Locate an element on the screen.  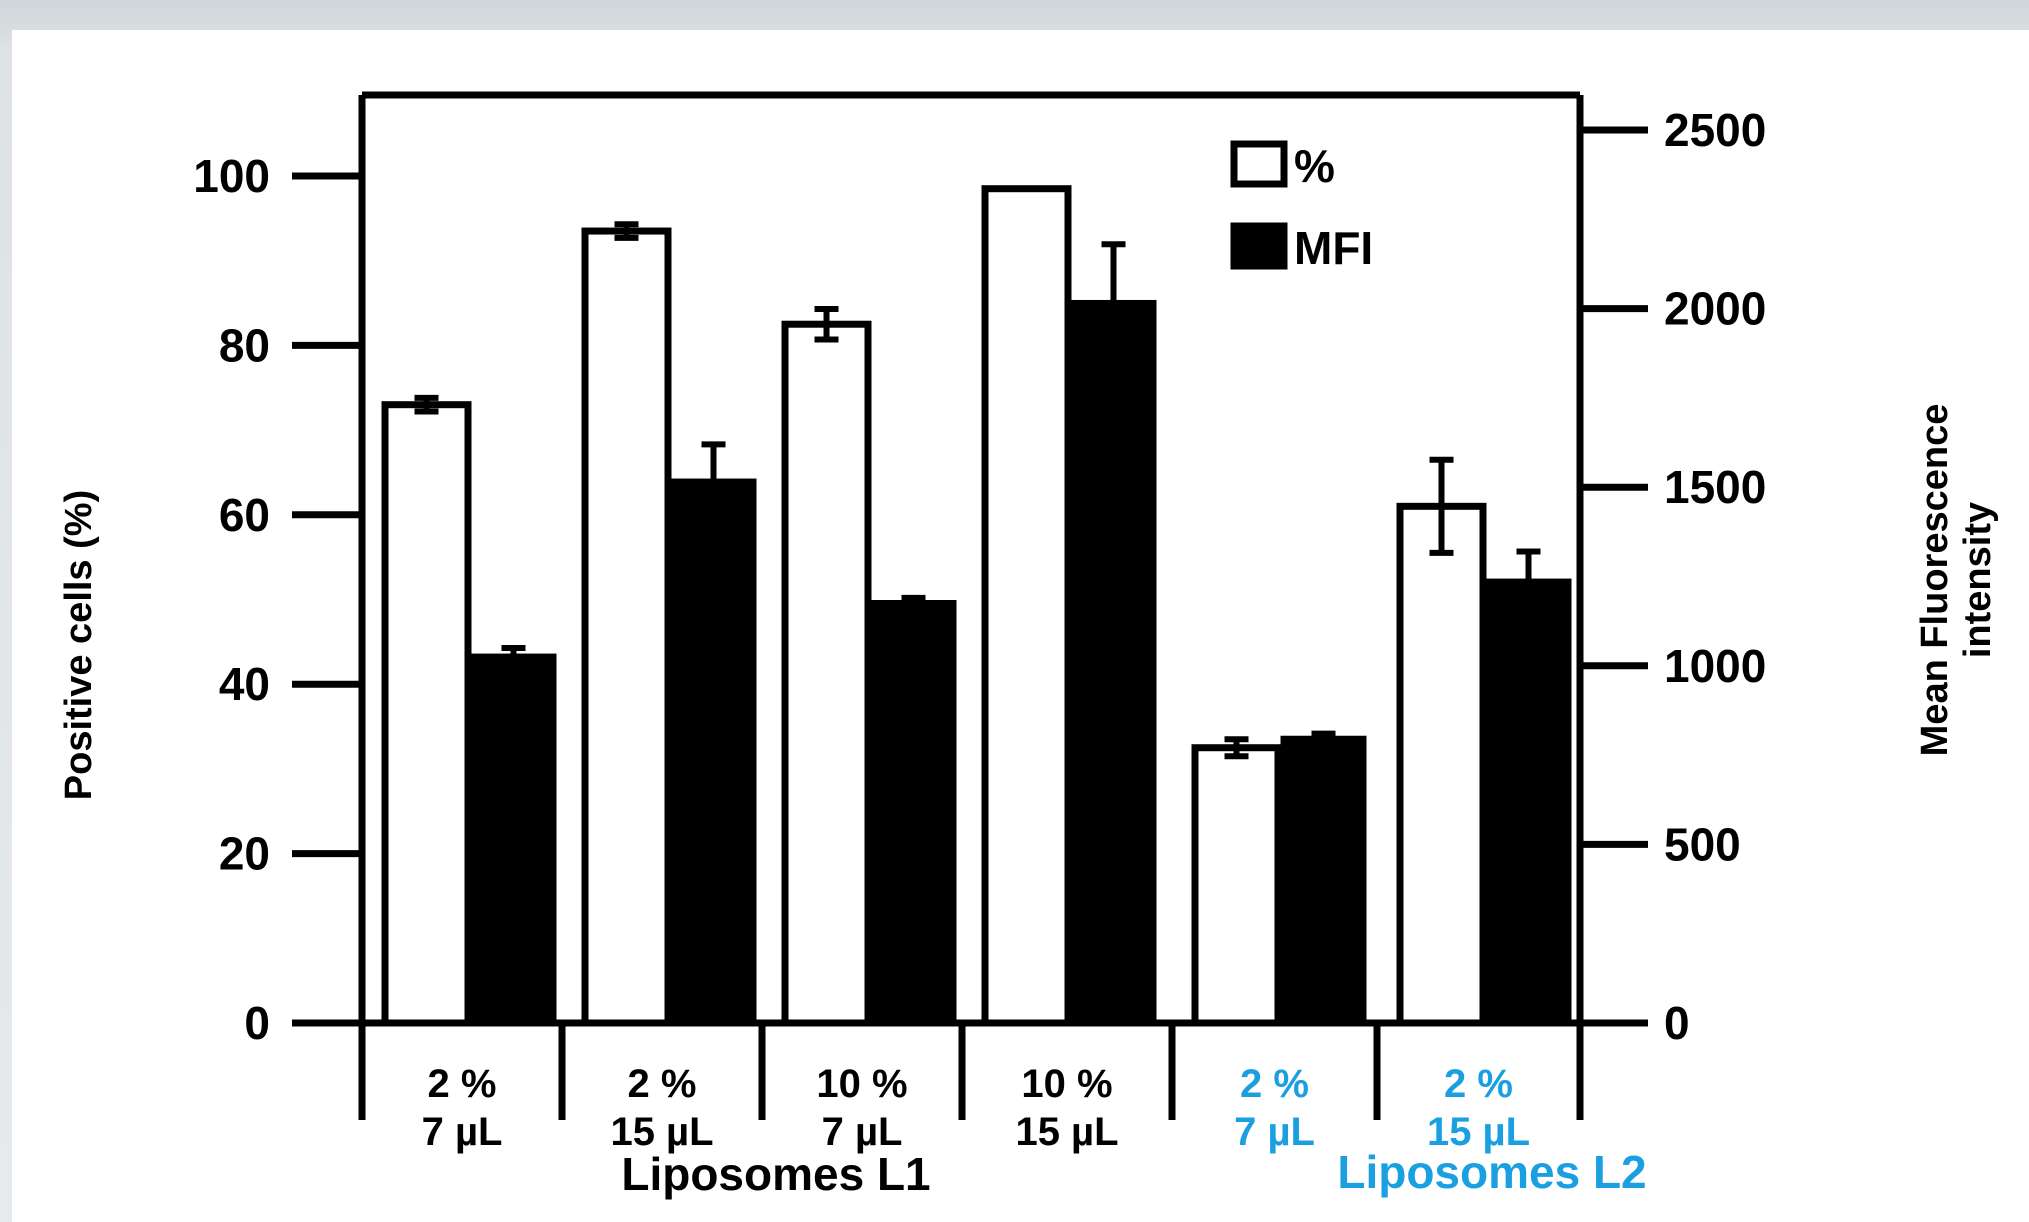
y-left-tick-label: 20 is located at coordinates (244, 854).